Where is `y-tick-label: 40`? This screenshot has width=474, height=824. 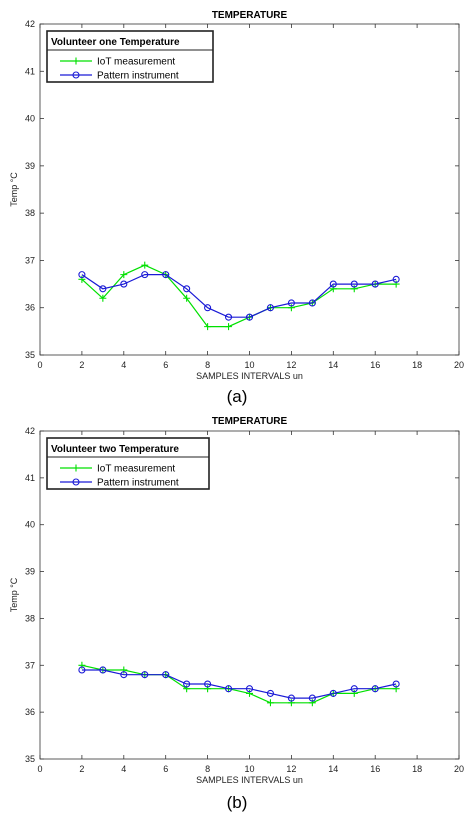 y-tick-label: 40 is located at coordinates (30, 119).